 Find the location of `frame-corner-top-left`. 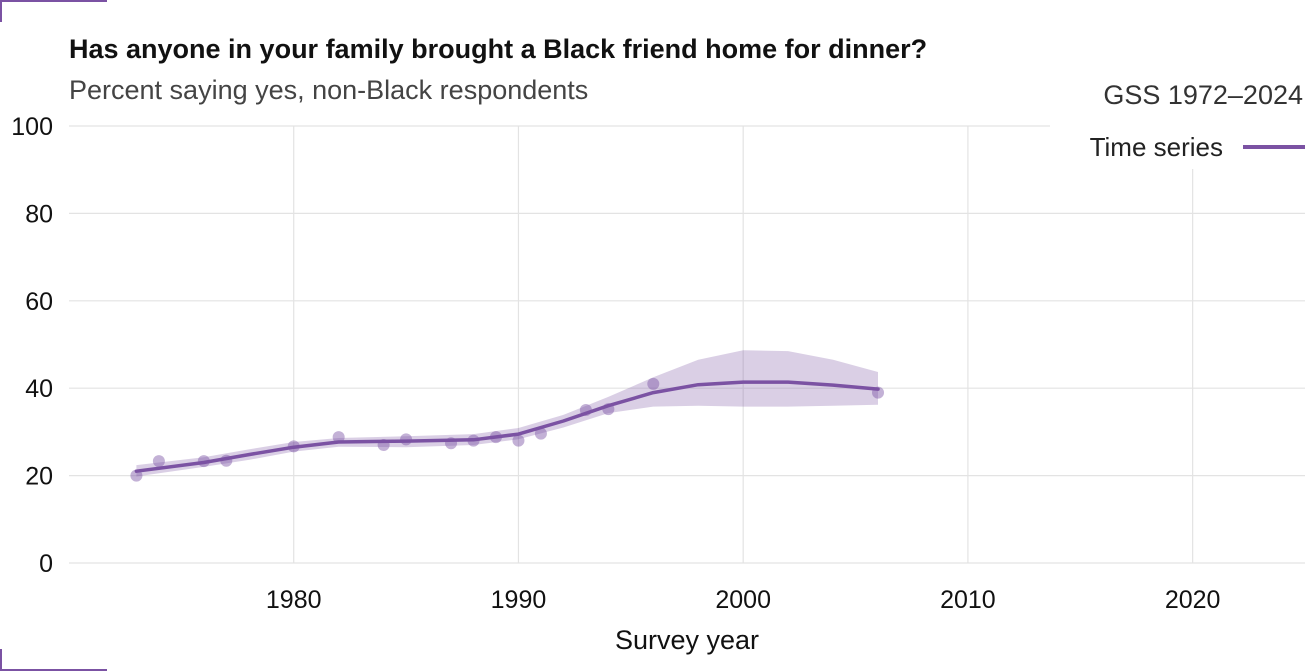

frame-corner-top-left is located at coordinates (53, 11).